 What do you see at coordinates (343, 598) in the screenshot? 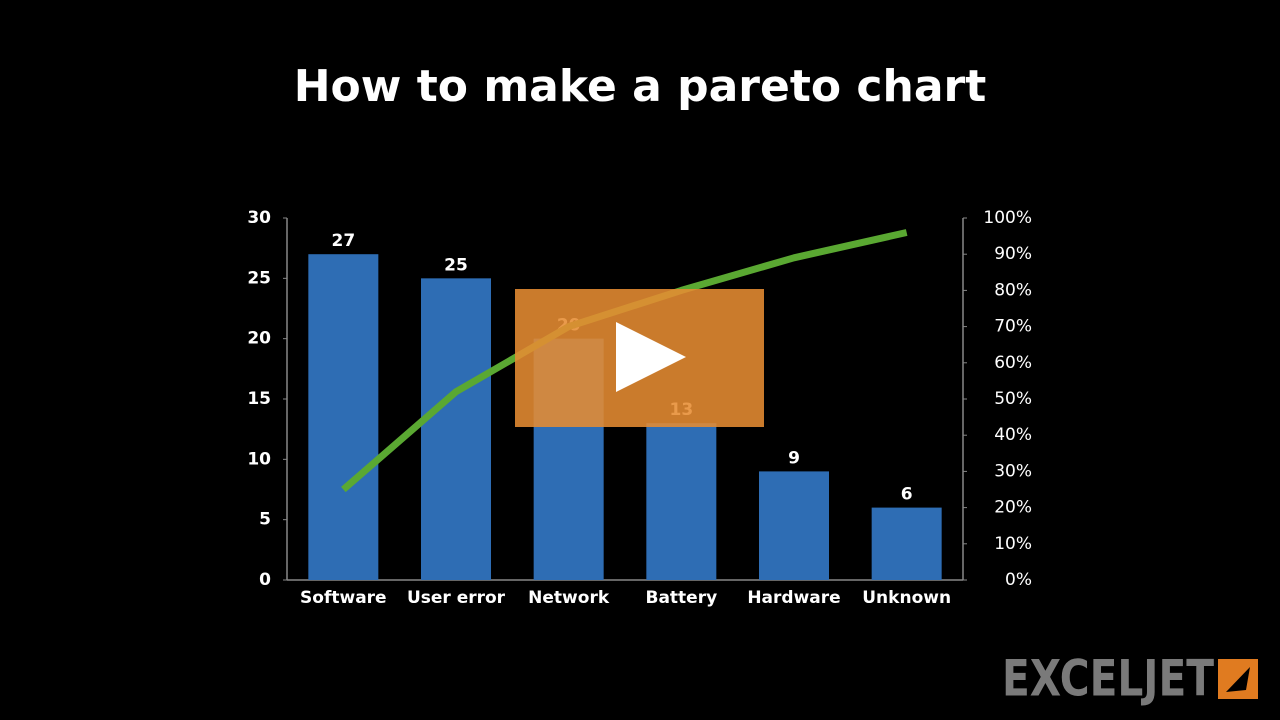
I see `x-tick-label: Software` at bounding box center [343, 598].